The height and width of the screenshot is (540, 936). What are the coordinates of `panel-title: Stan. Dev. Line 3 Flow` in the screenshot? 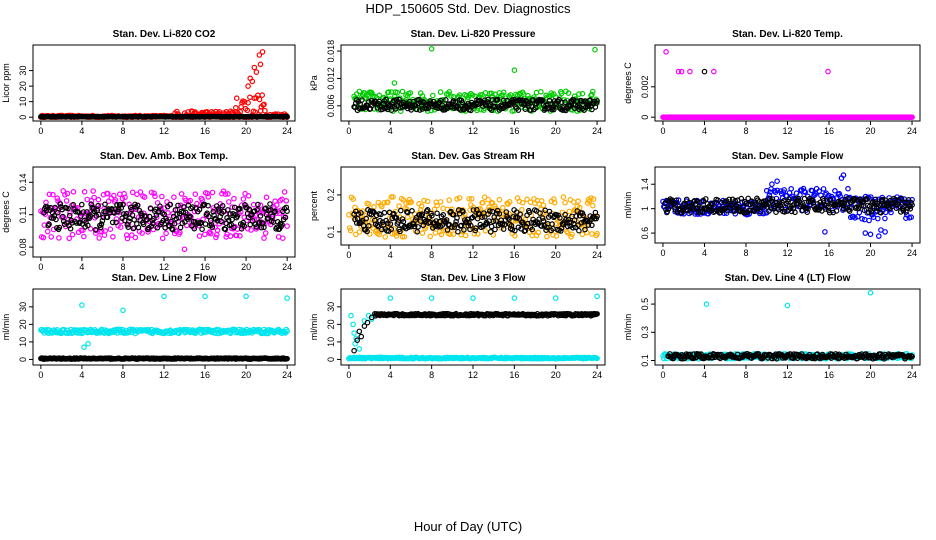 It's located at (473, 278).